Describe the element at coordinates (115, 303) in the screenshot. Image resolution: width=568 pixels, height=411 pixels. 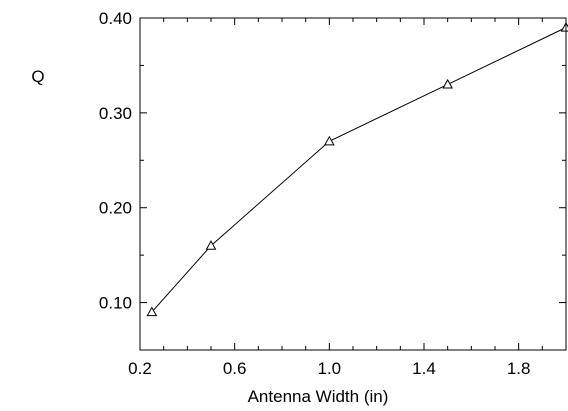
I see `y-tick-label: 0.10` at that location.